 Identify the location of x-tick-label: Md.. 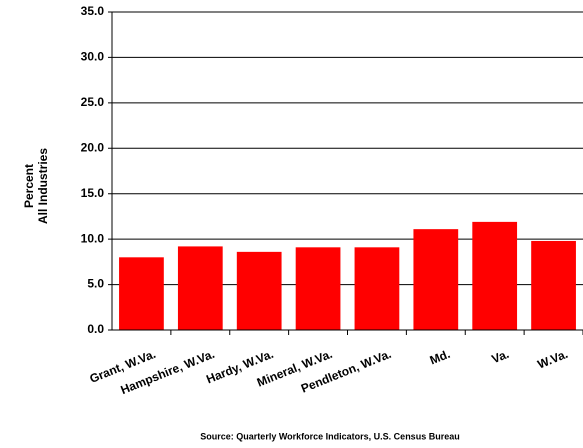
(440, 357).